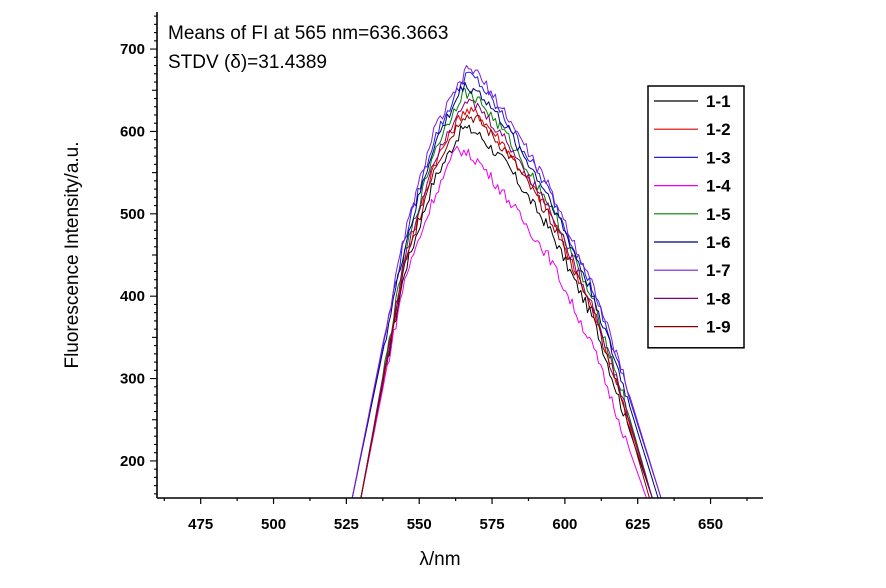 The width and height of the screenshot is (886, 588). I want to click on x-tick-label: 500, so click(273, 524).